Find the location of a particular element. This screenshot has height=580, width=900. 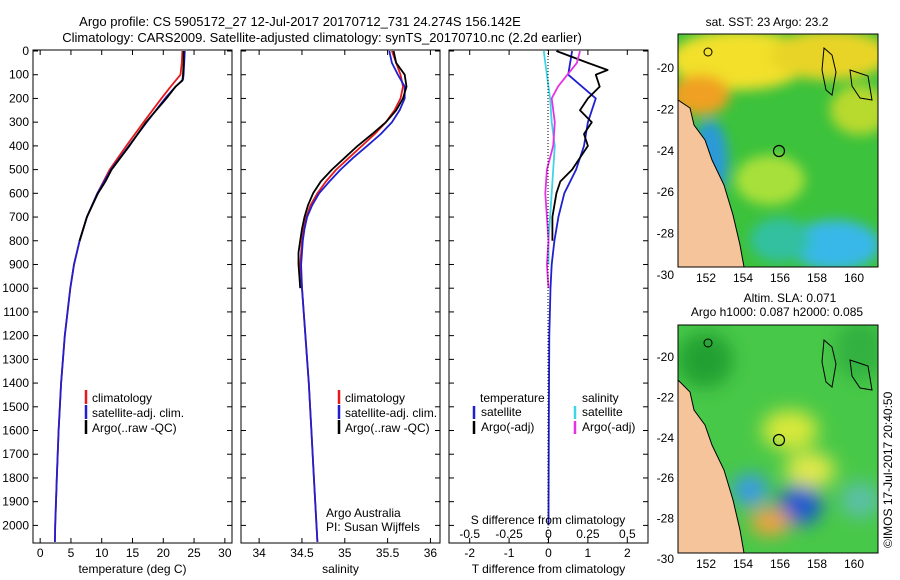

sla-map-title-1: Altim. SLA: 0.071 is located at coordinates (790, 298).